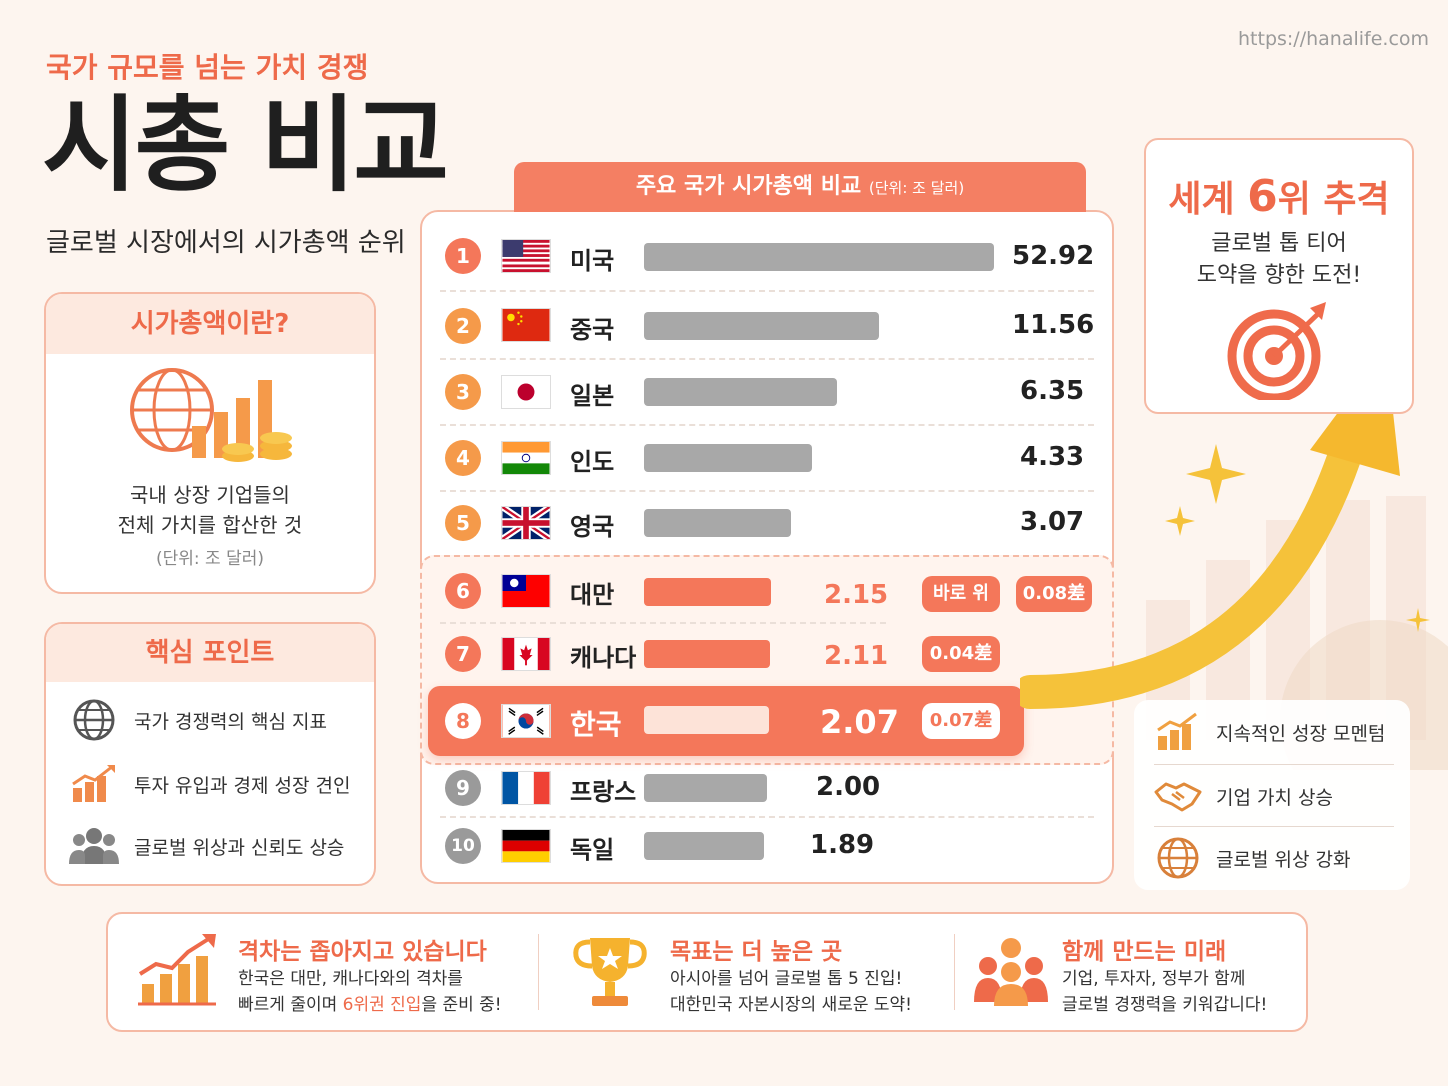 The height and width of the screenshot is (1086, 1448). I want to click on summary-highlight: 6위권 진입, so click(382, 1005).